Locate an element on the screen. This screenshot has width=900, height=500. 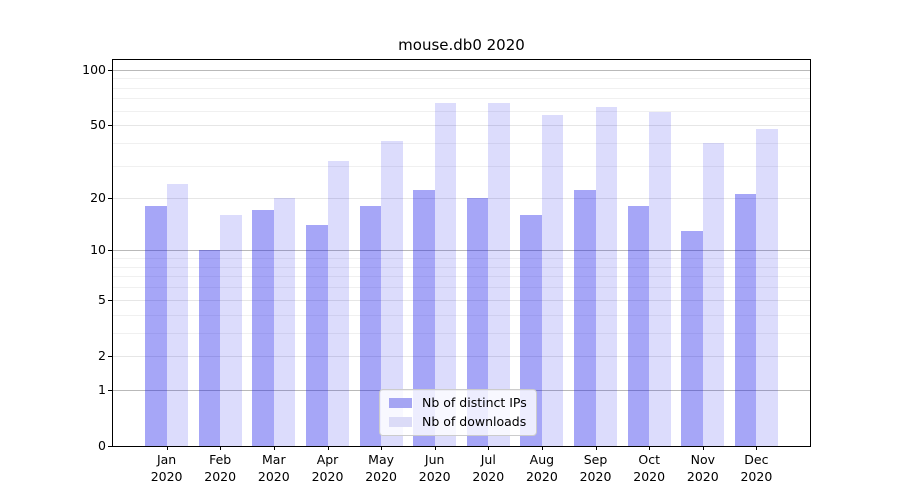
bar-nb-of-downloads-jan is located at coordinates (177, 314).